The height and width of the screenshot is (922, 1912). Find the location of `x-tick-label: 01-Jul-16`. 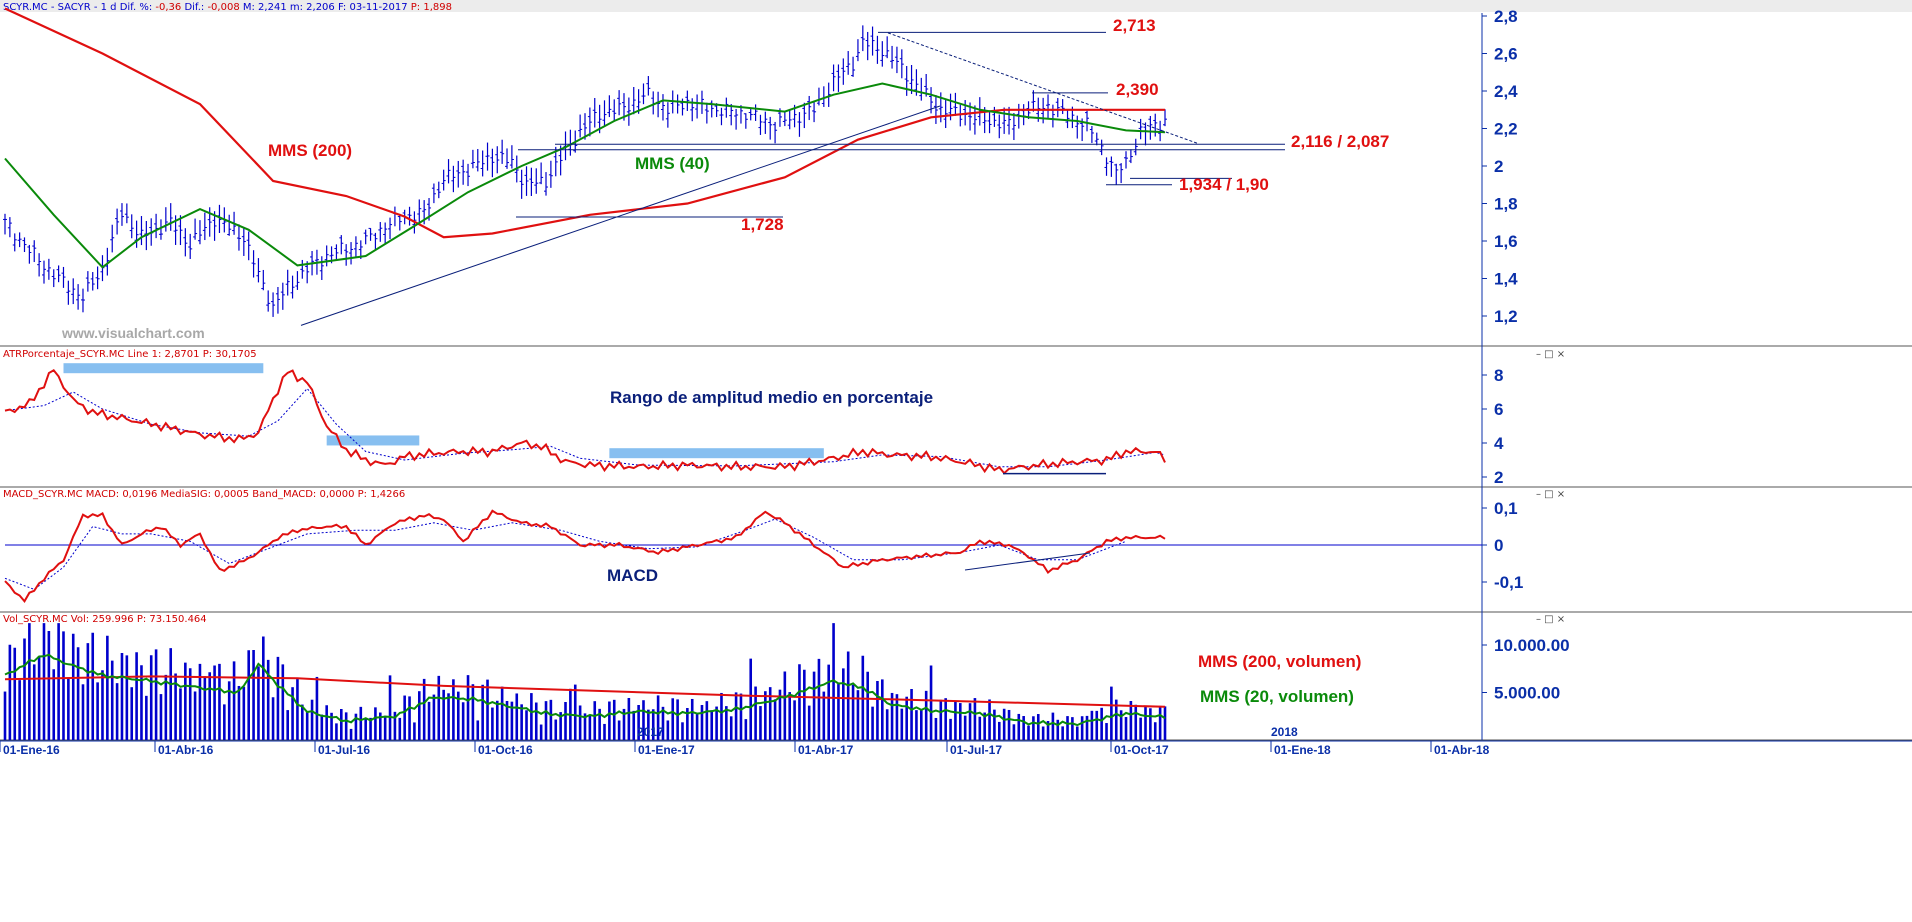

x-tick-label: 01-Jul-16 is located at coordinates (344, 750).